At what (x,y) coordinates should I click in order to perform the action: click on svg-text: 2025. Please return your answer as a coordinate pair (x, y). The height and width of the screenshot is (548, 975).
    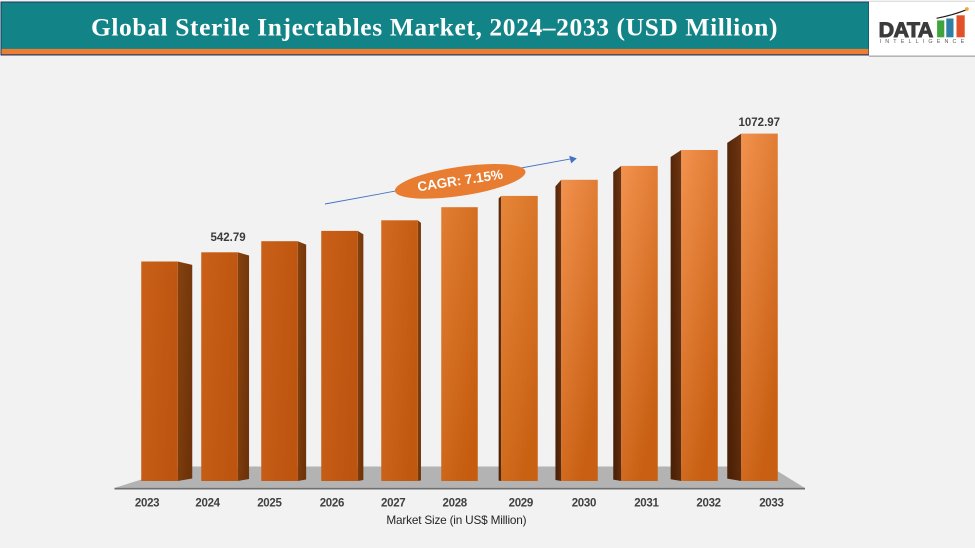
    Looking at the image, I should click on (269, 503).